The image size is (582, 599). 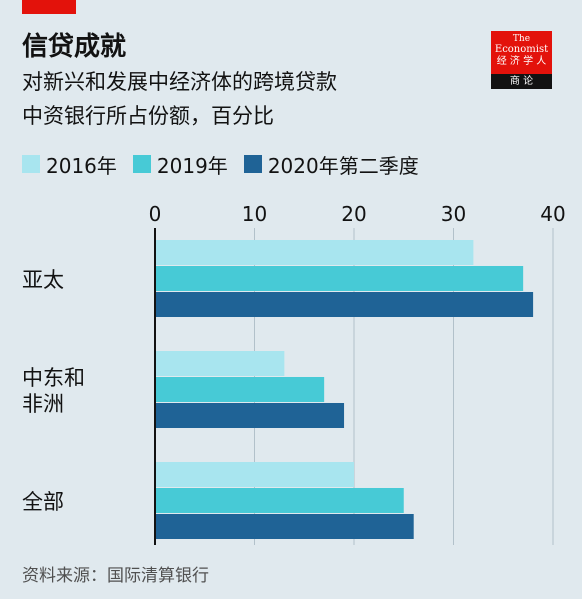 I want to click on logo-line3: 经 济 学 人, so click(x=521, y=61).